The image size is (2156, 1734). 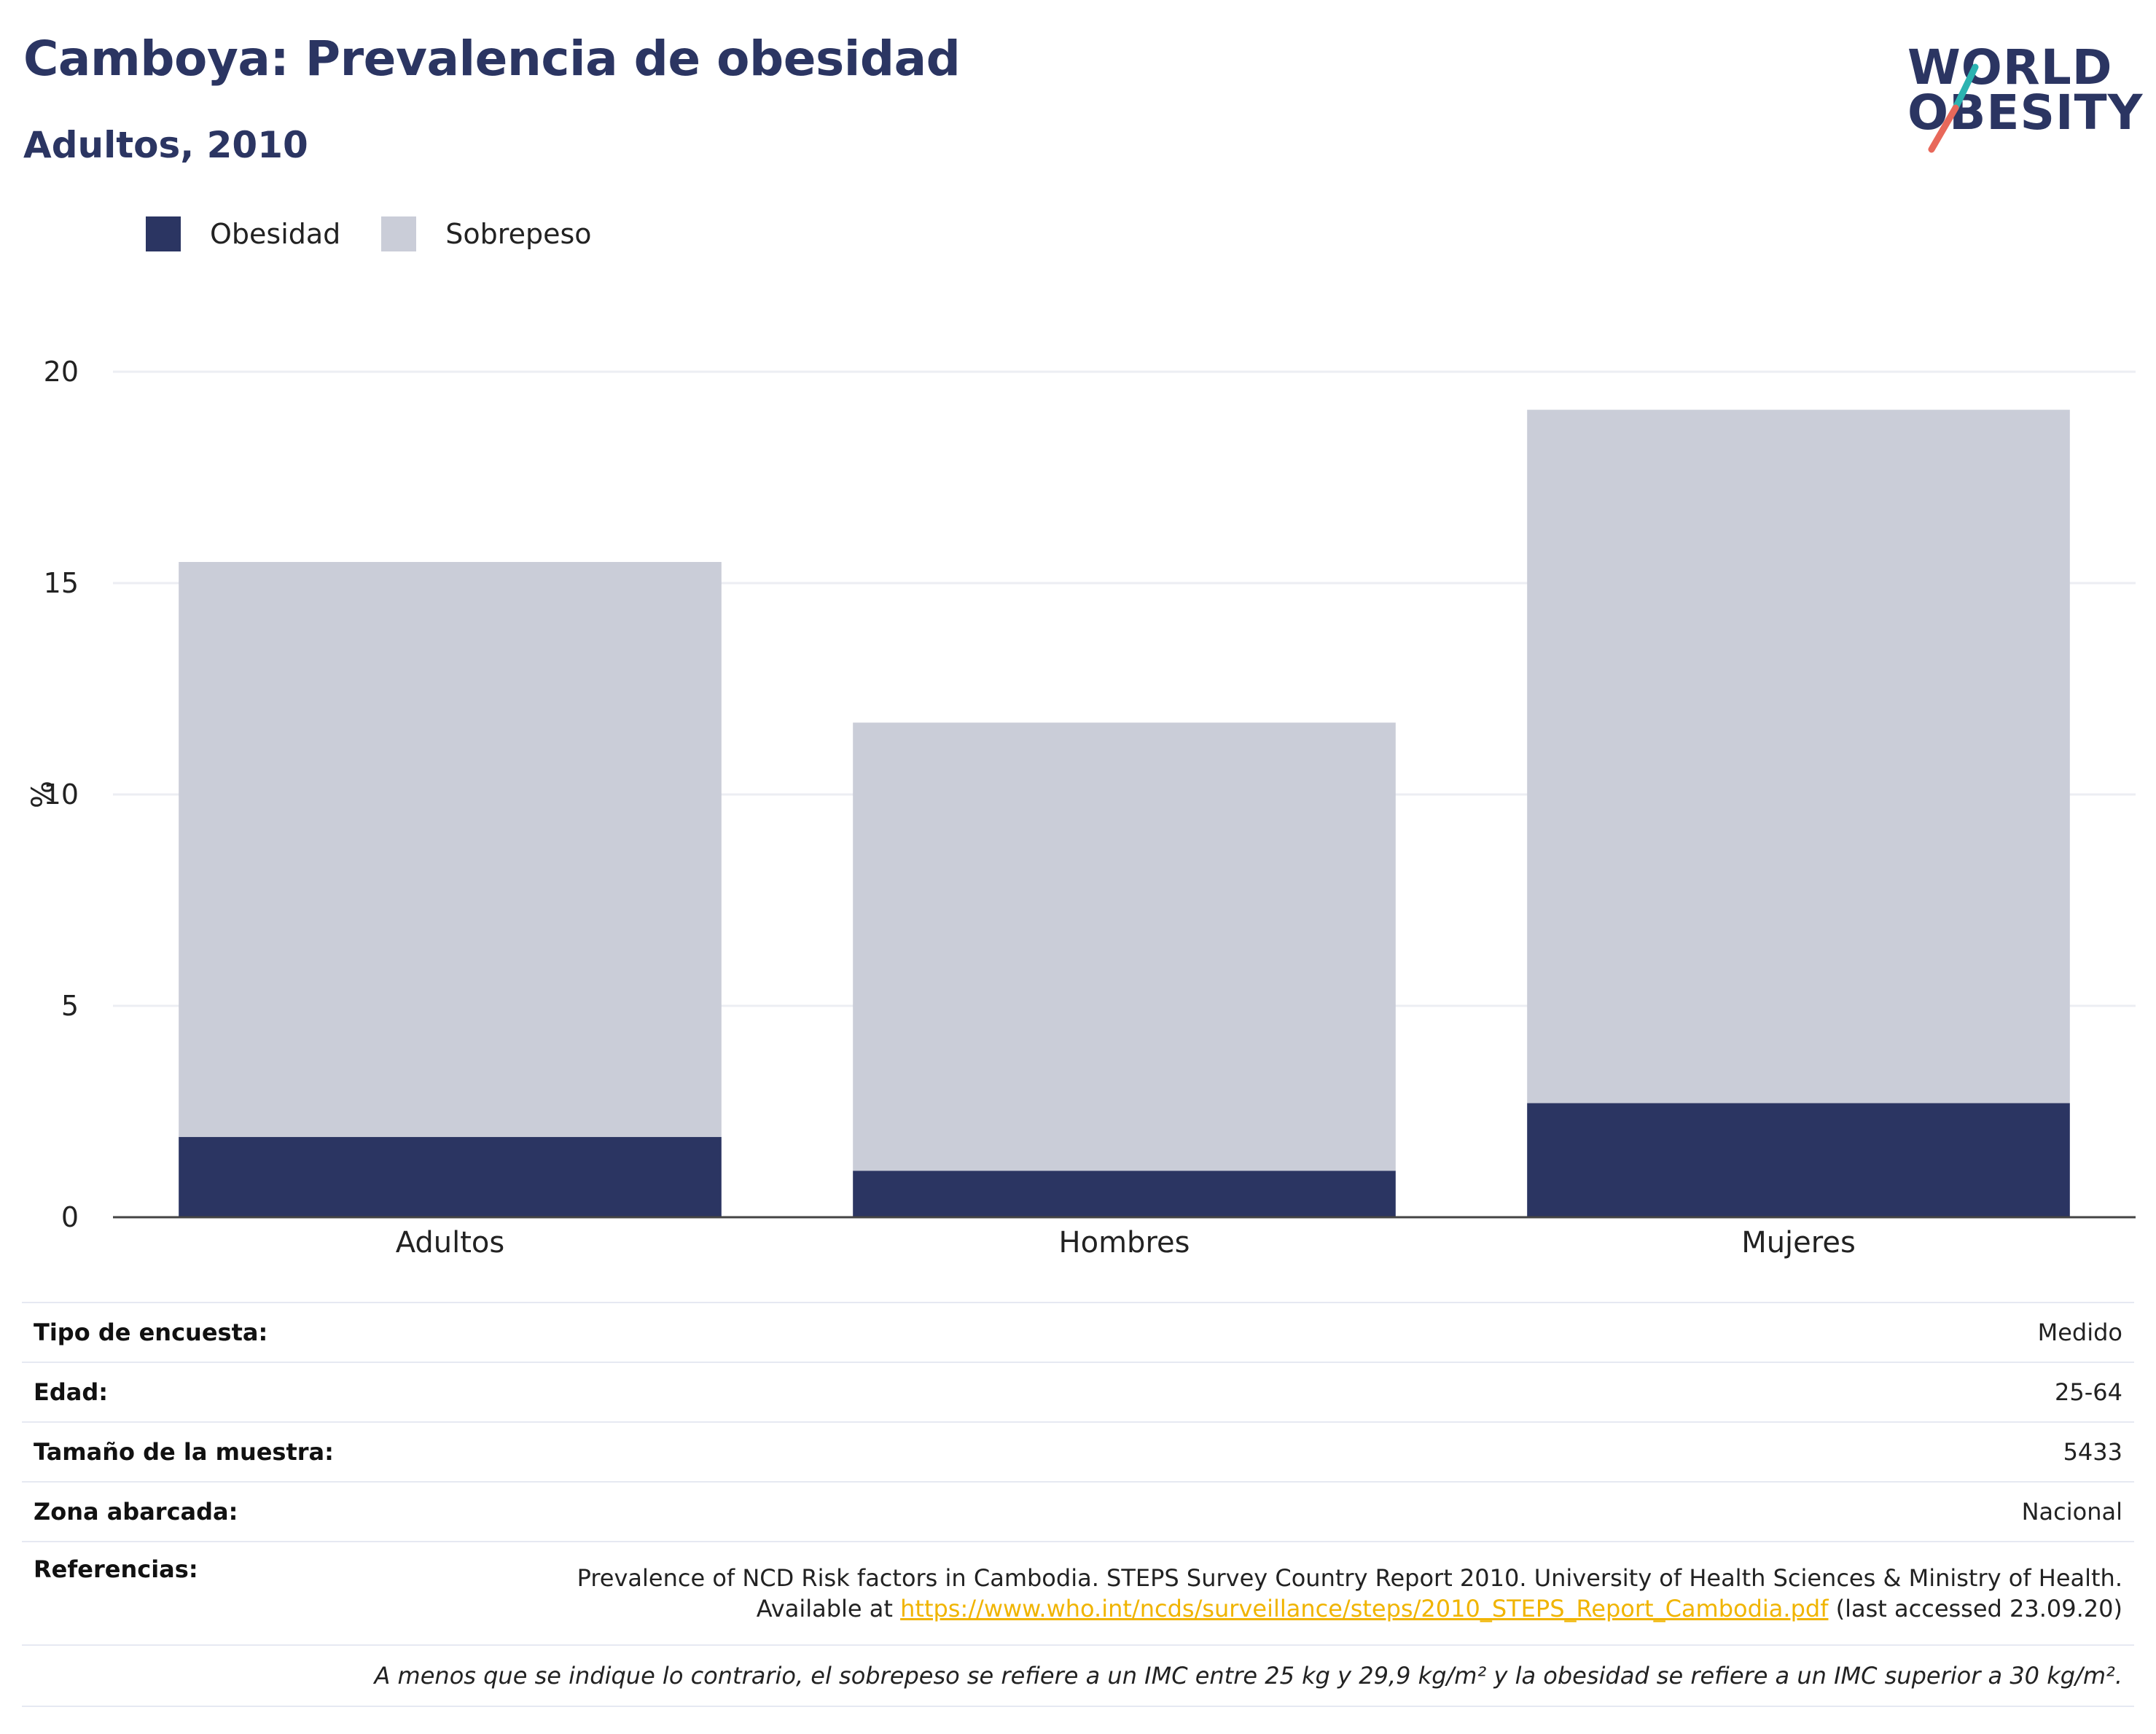 What do you see at coordinates (62, 372) in the screenshot?
I see `y-tick-label: 20` at bounding box center [62, 372].